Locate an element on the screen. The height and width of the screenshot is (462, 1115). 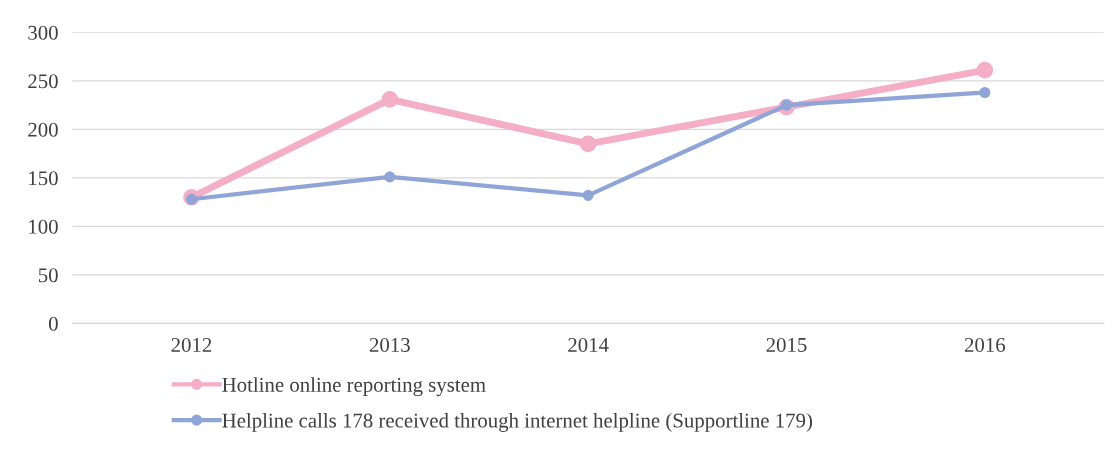
y-tick-label: 300 is located at coordinates (43, 32).